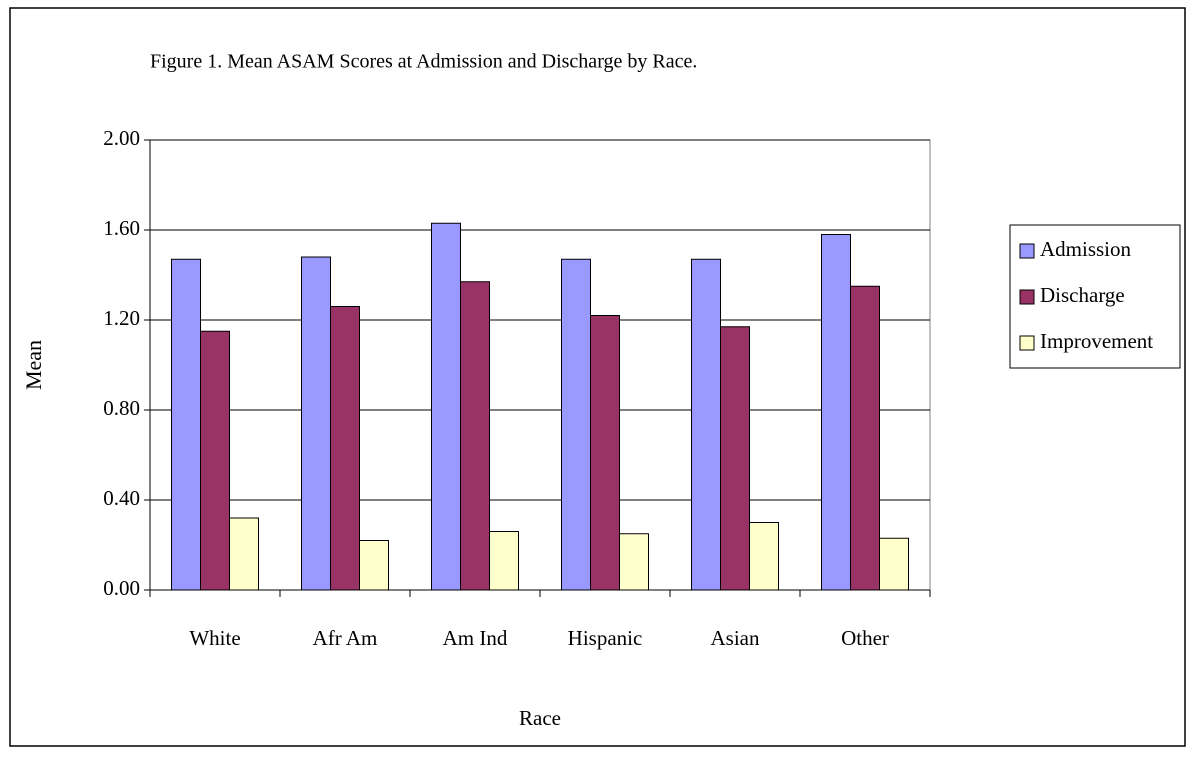 The image size is (1188, 759). I want to click on y-tick-label: 0.80, so click(121, 408).